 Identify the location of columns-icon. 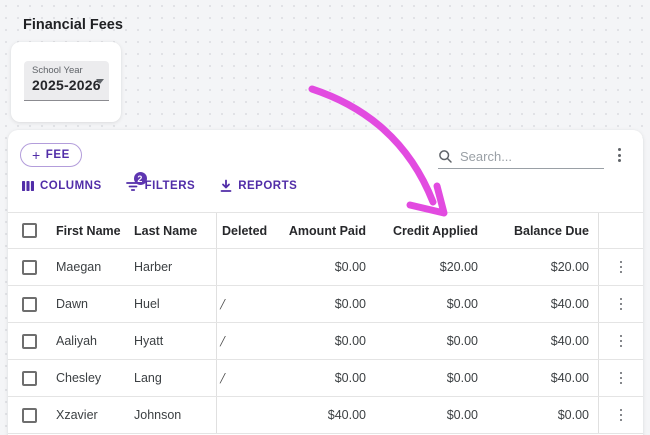
(28, 186).